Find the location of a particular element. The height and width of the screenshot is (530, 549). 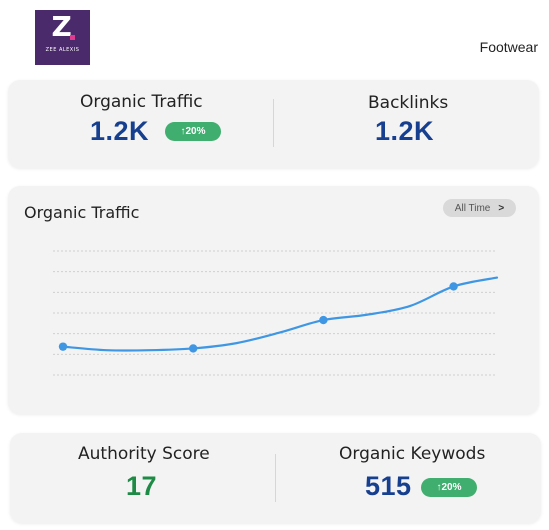

backlinks-value: 1.2K is located at coordinates (405, 131).